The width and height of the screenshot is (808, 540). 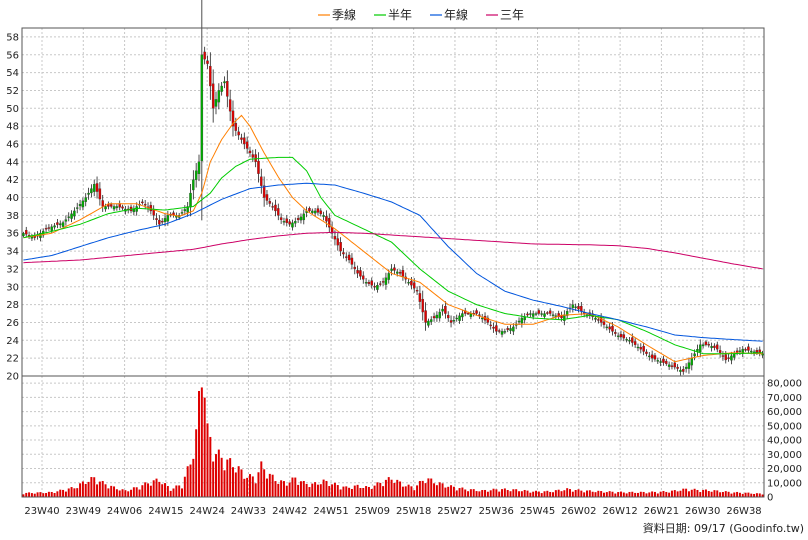 What do you see at coordinates (12, 234) in the screenshot?
I see `price-tick-label: 36` at bounding box center [12, 234].